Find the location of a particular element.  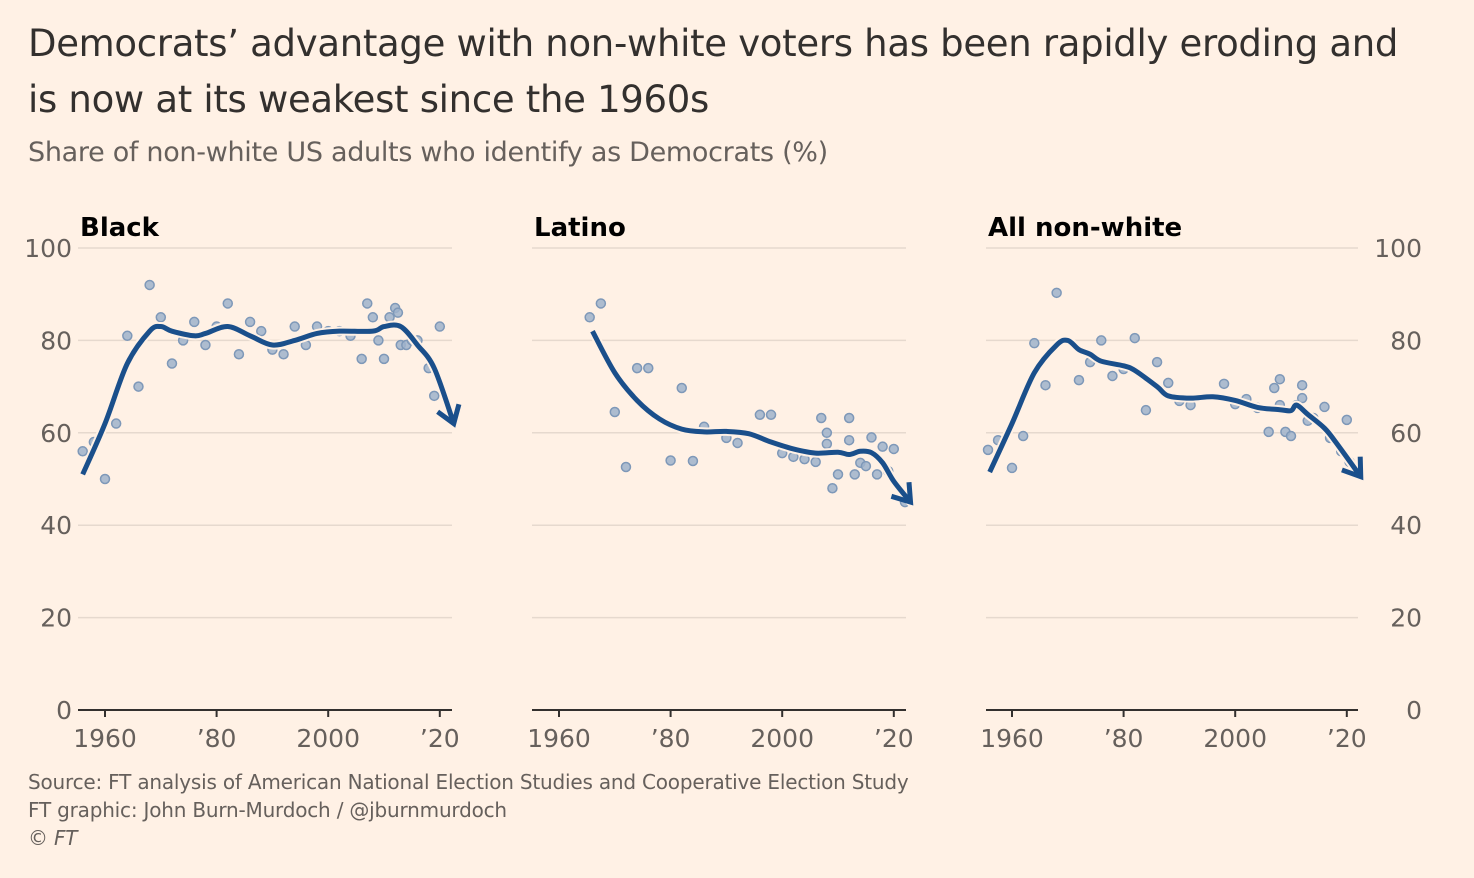

x-tick-label: 2000 is located at coordinates (1235, 738).